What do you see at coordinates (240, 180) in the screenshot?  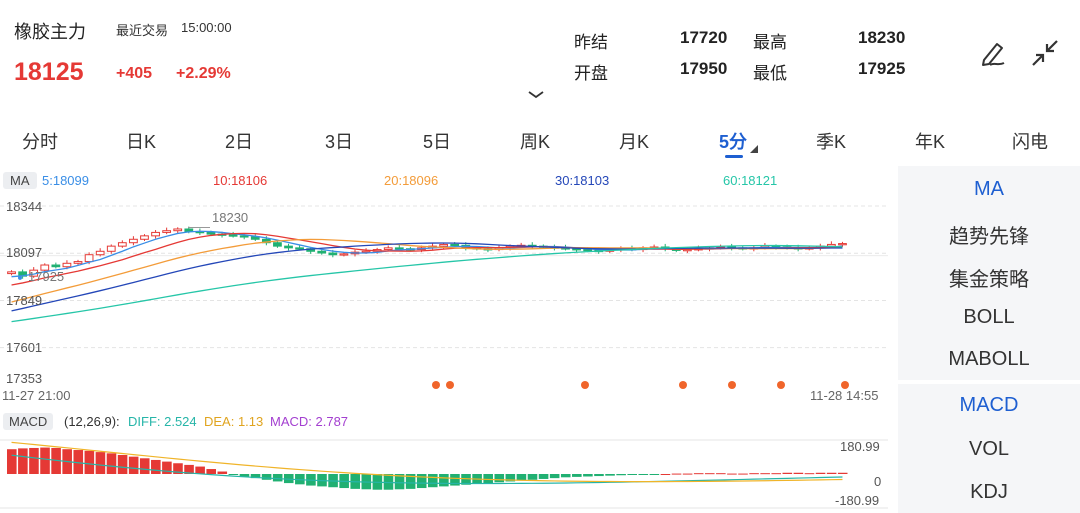 I see `ma10-label: 10:18106` at bounding box center [240, 180].